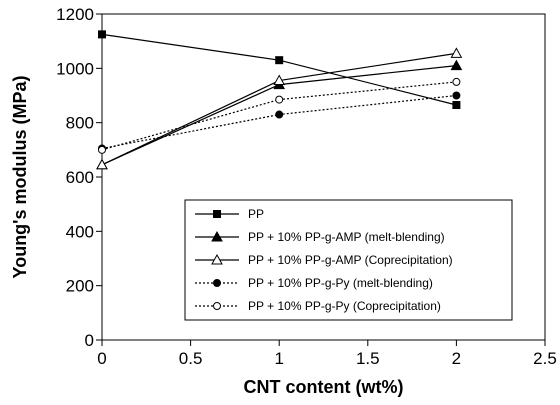  I want to click on y-tick-label: 800, so click(80, 123).